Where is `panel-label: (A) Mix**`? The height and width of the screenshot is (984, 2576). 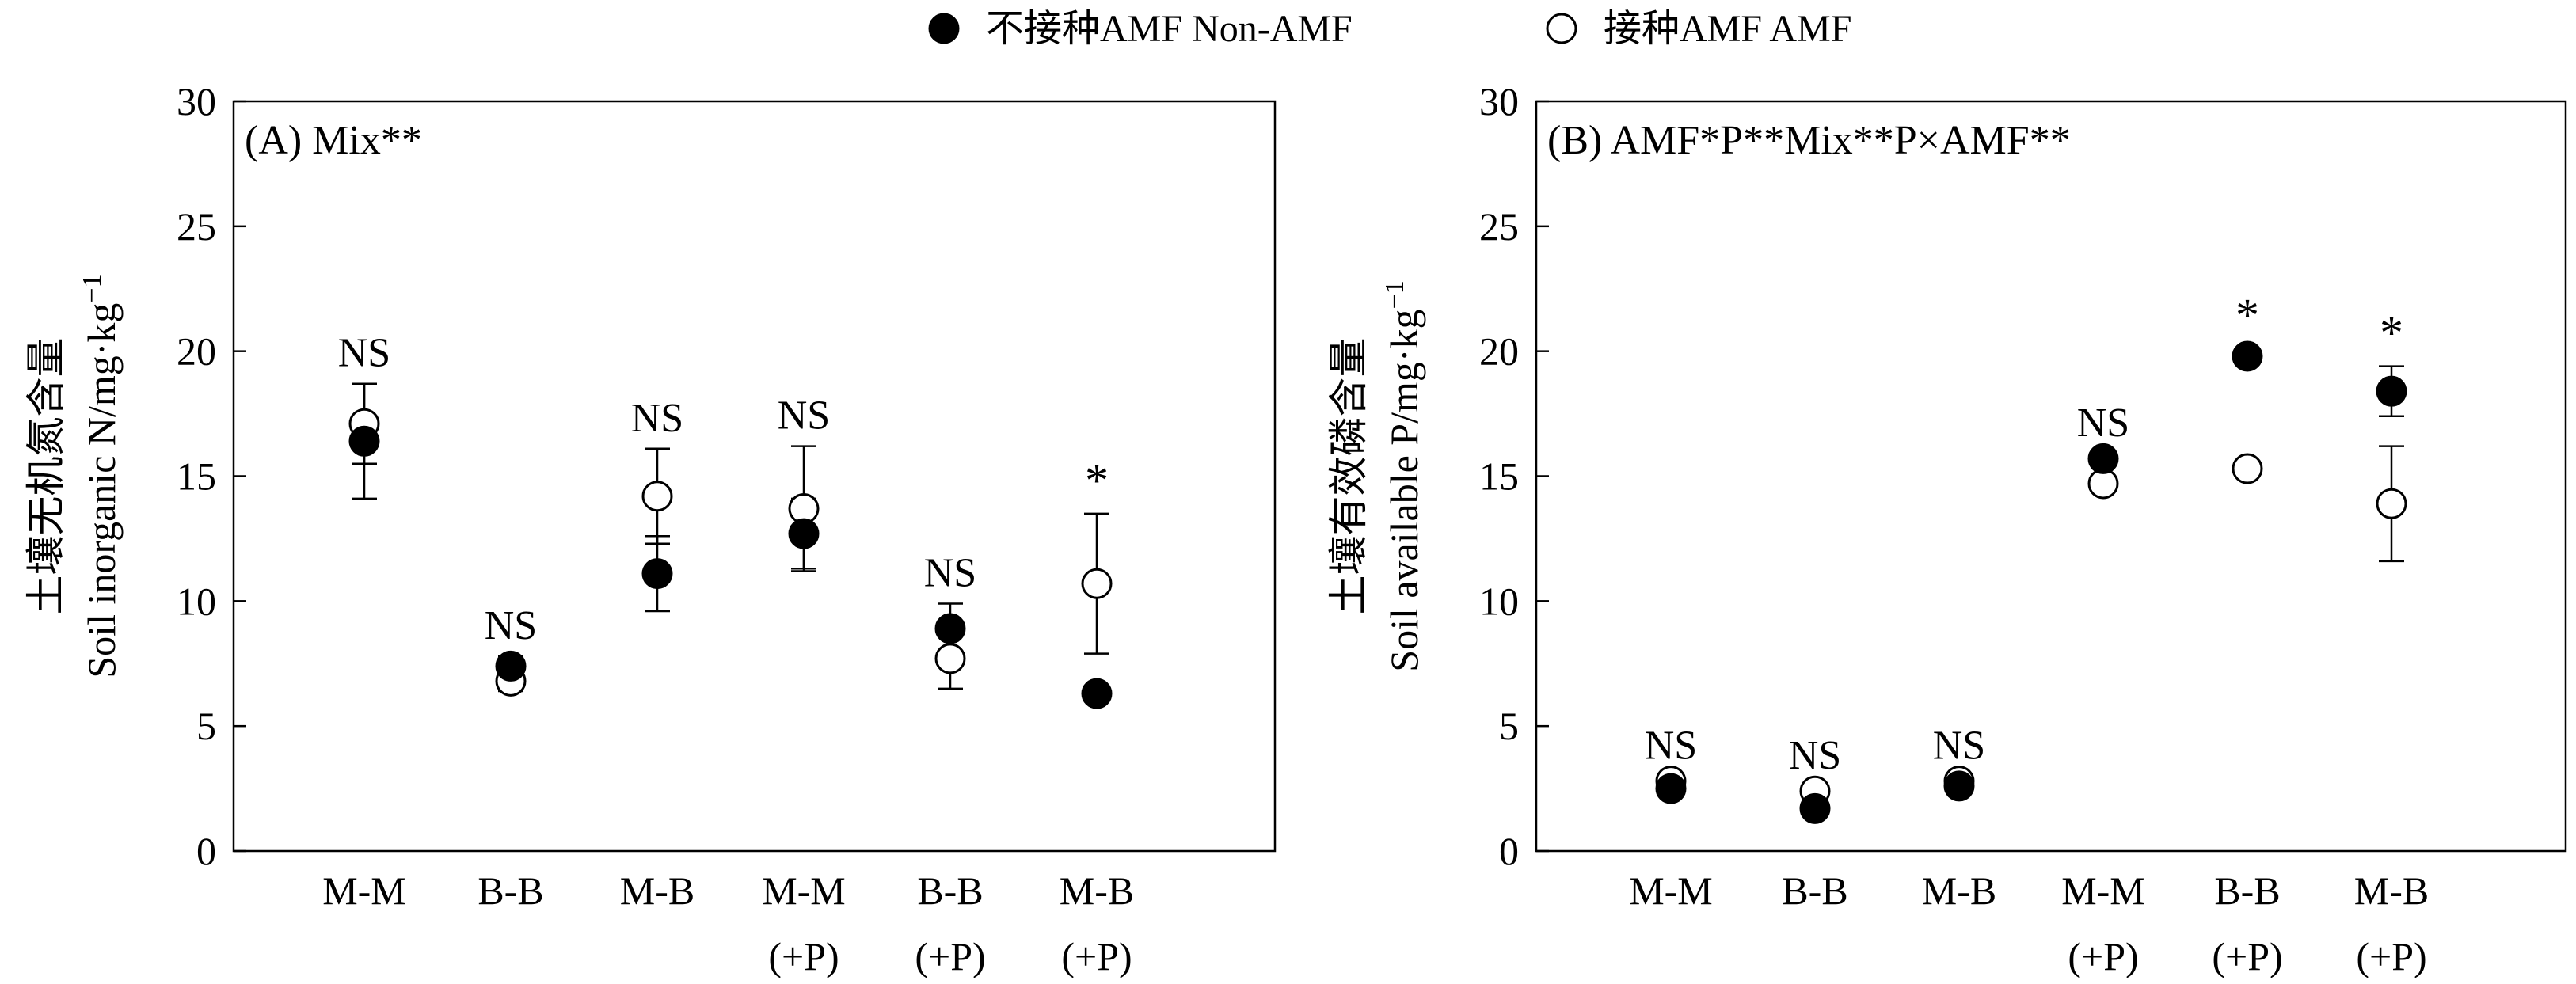 panel-label: (A) Mix** is located at coordinates (333, 140).